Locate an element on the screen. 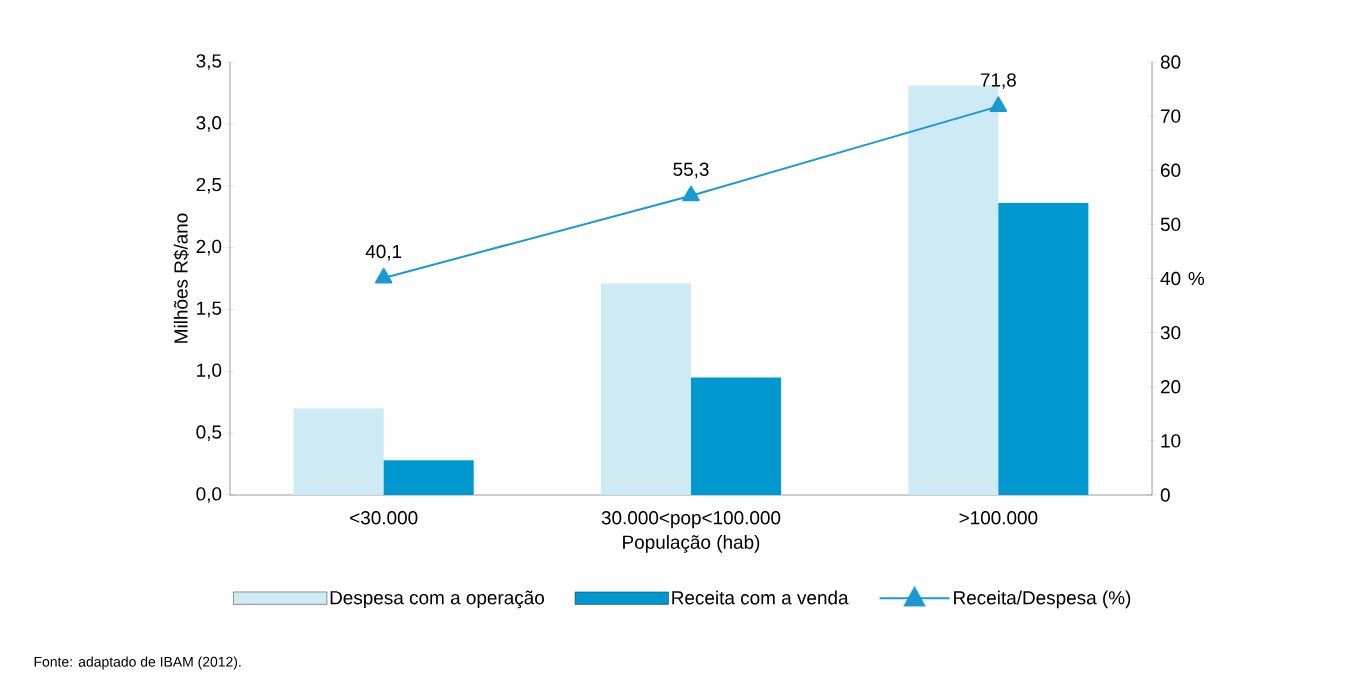 Image resolution: width=1362 pixels, height=678 pixels. data-label: 71,8 is located at coordinates (998, 81).